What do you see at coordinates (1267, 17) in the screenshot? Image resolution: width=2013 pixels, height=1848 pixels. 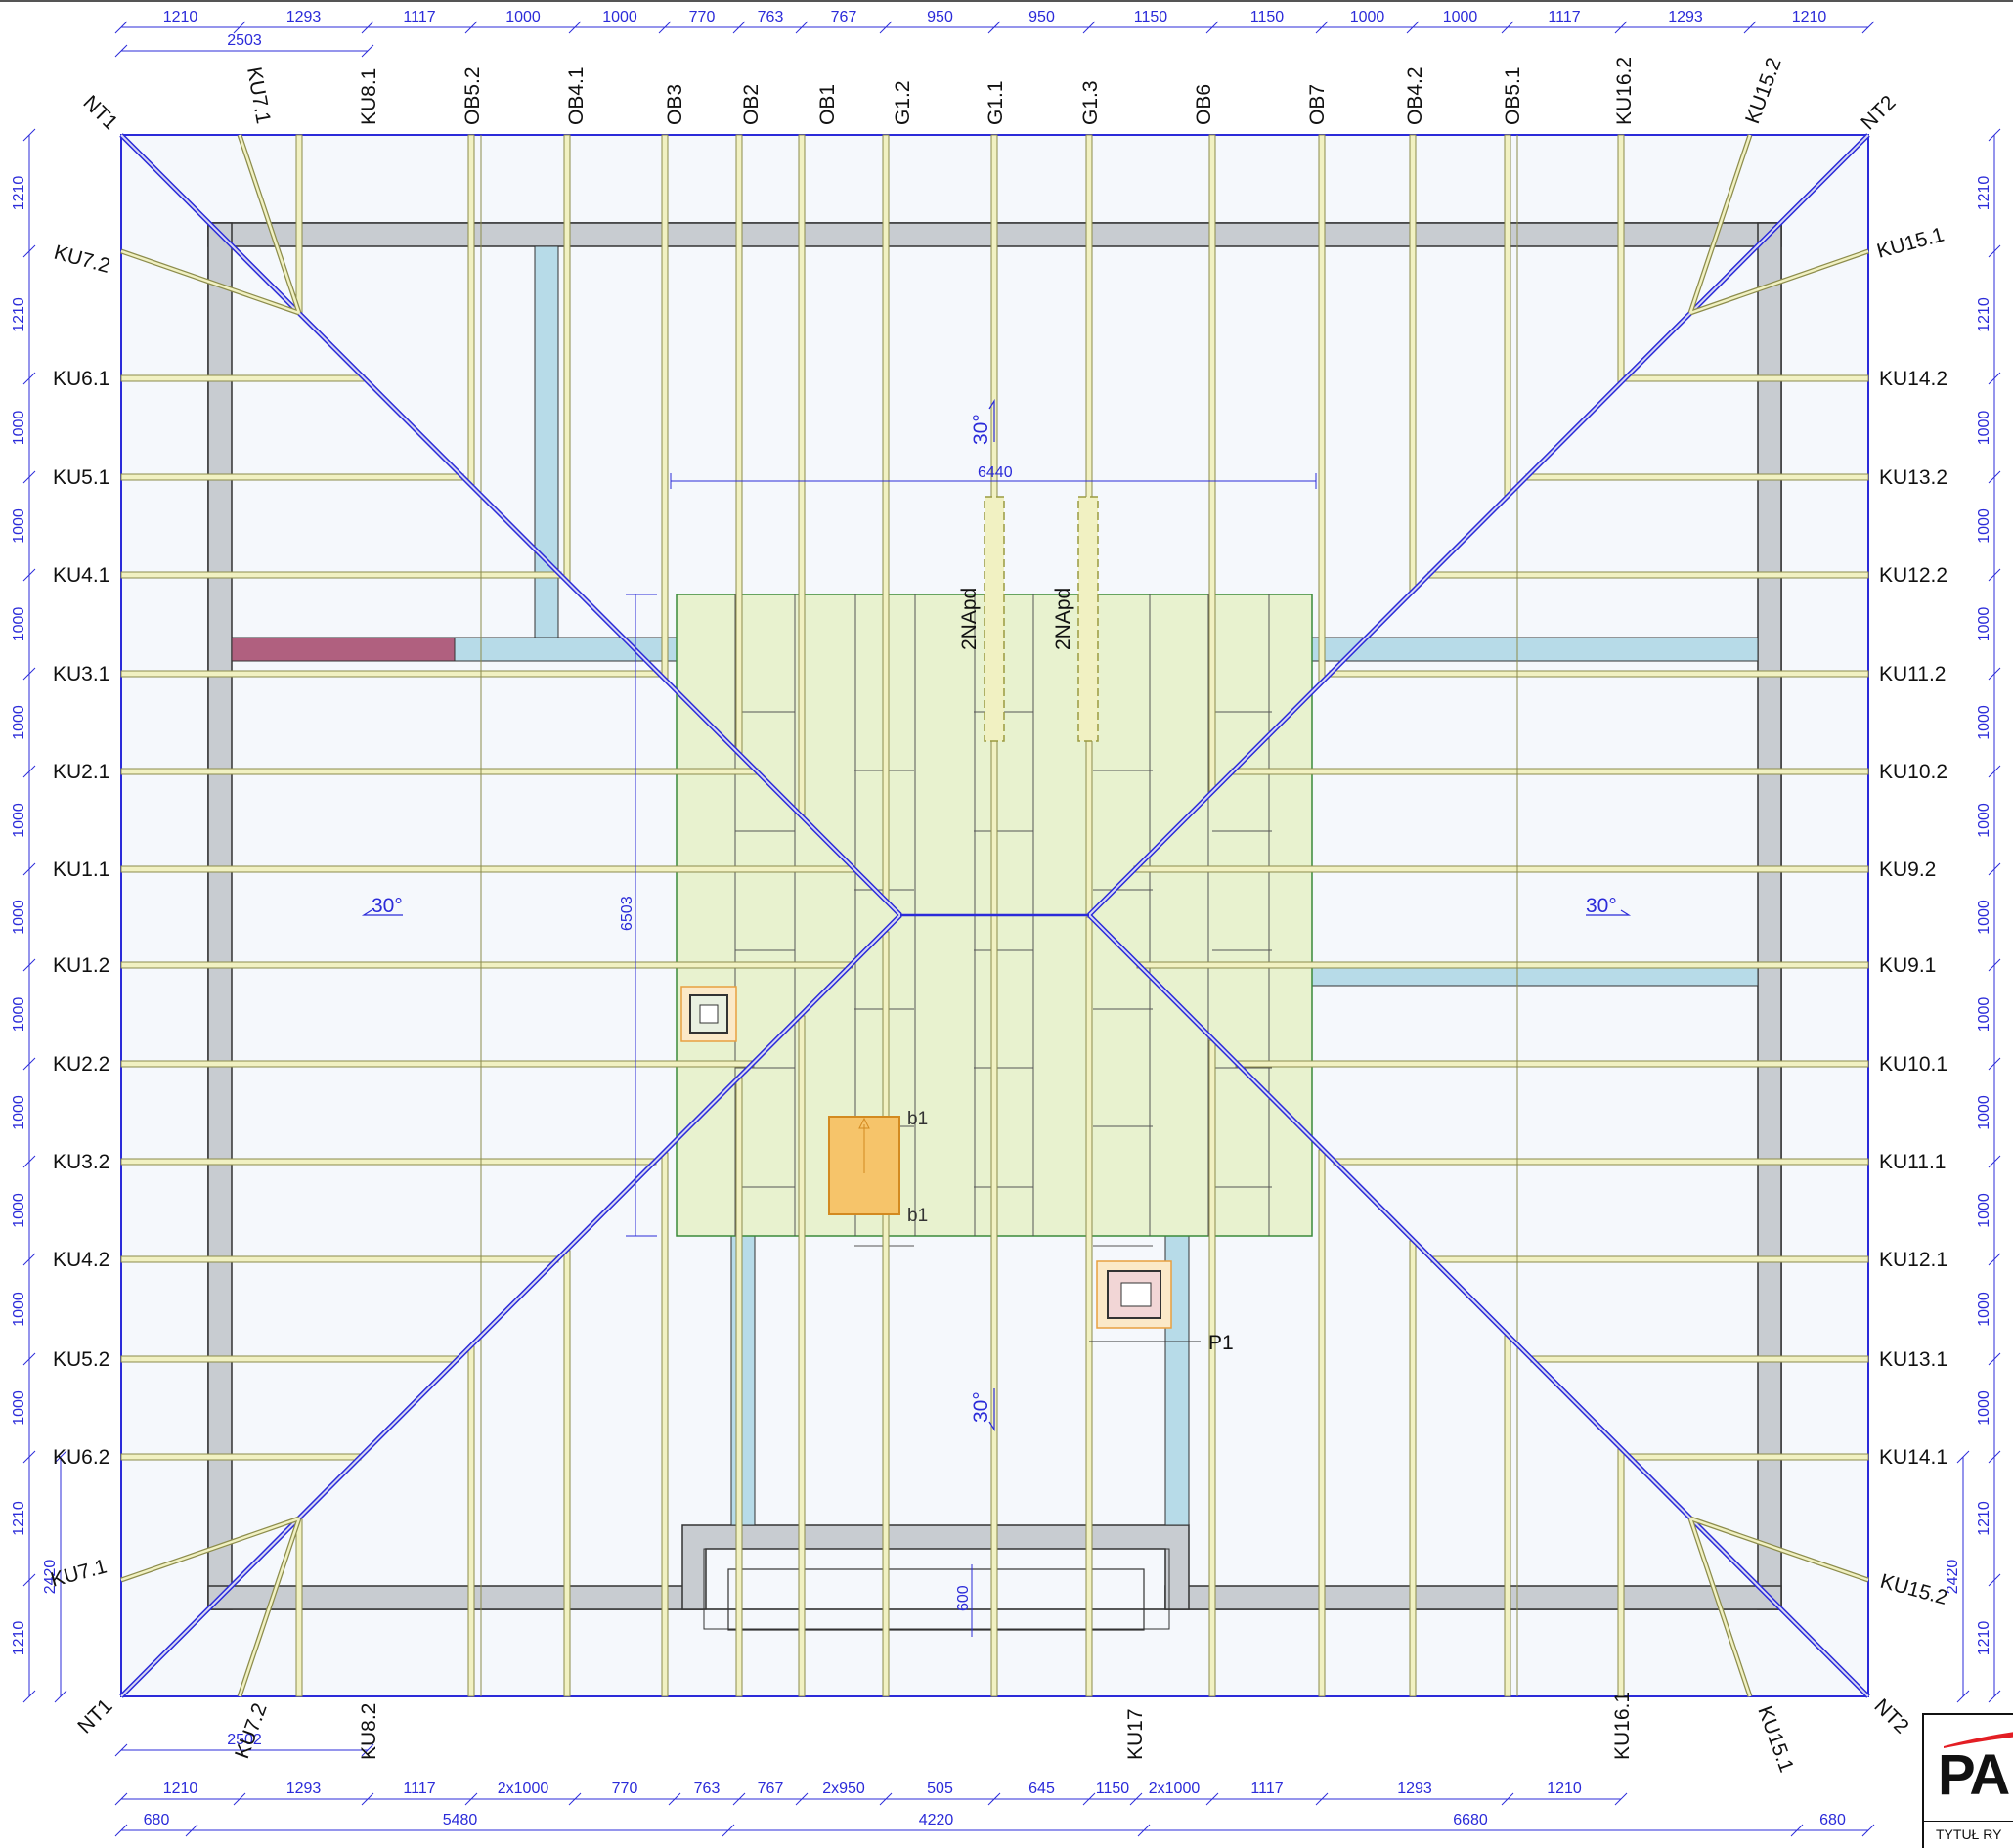 I see `dim-top-text: 1150` at bounding box center [1267, 17].